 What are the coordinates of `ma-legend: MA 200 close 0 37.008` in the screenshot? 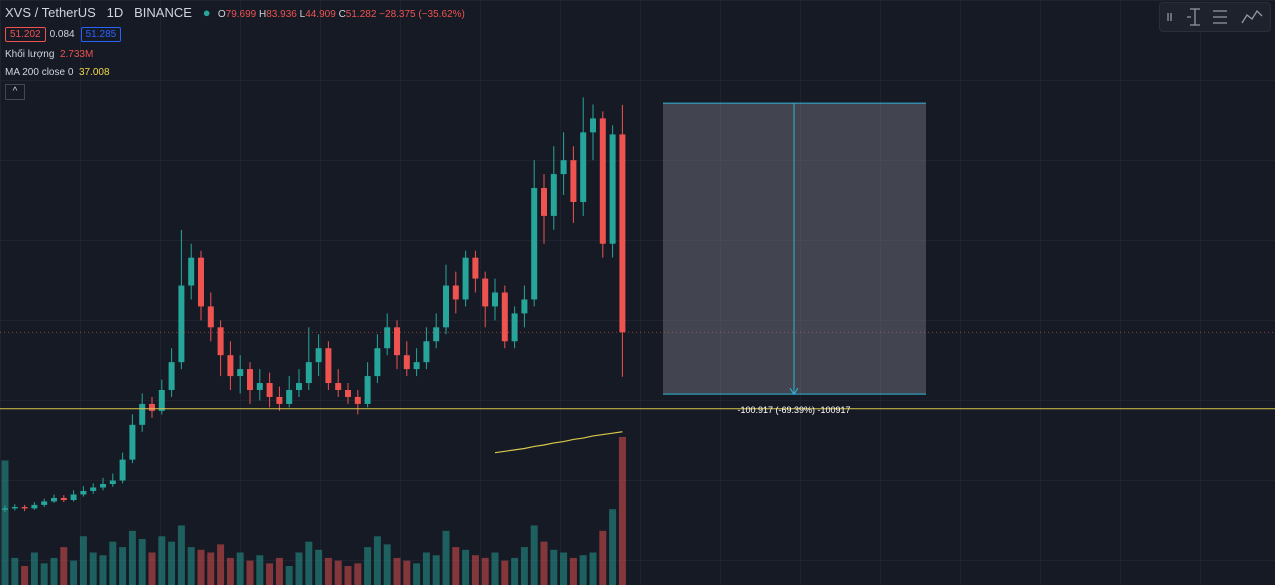 It's located at (57, 72).